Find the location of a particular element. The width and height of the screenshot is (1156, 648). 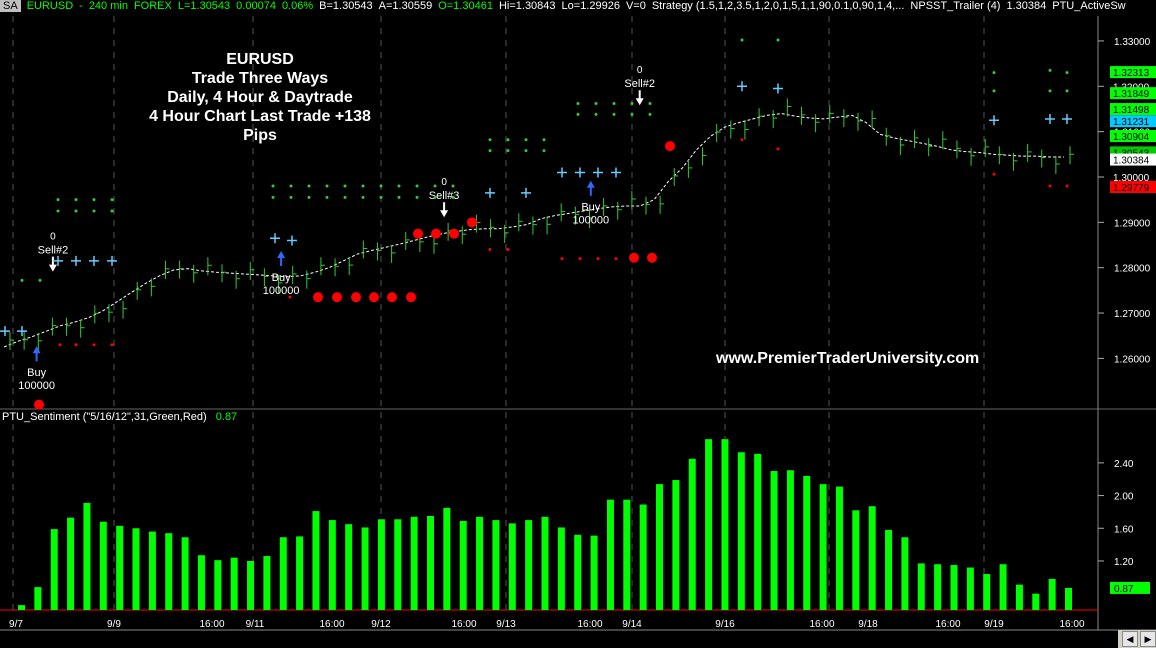

sentiment-tick-label: 2.40 is located at coordinates (1124, 464).